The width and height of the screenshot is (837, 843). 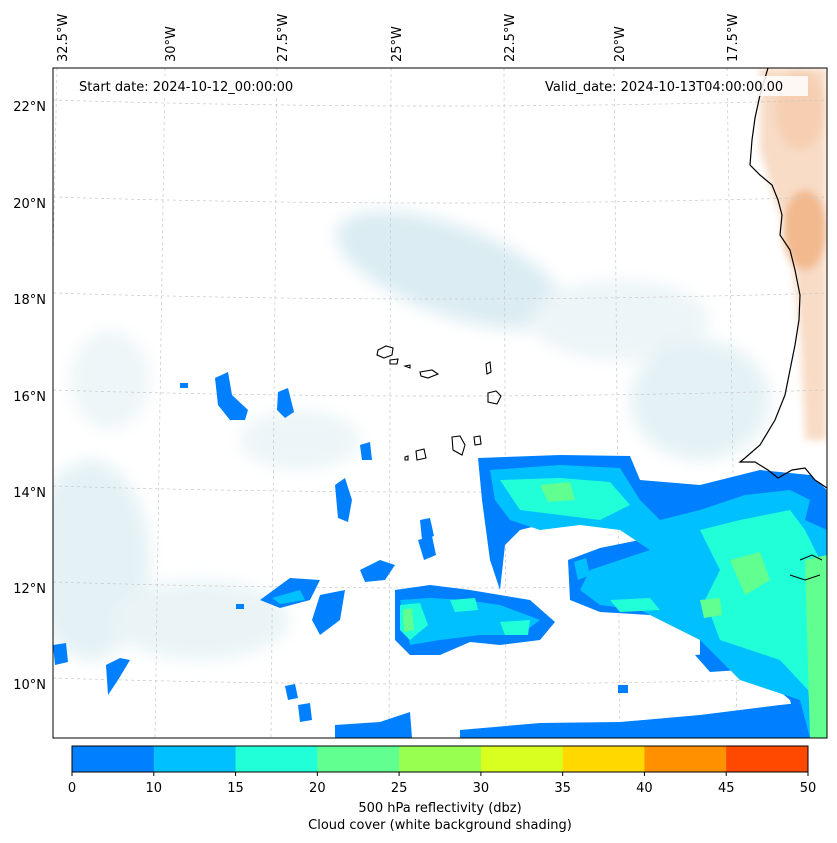 What do you see at coordinates (235, 788) in the screenshot?
I see `colorbar-tick-label: 15` at bounding box center [235, 788].